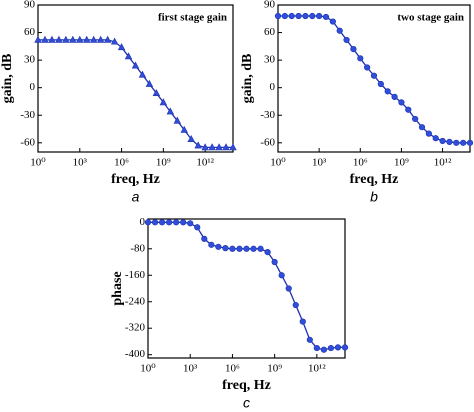 The height and width of the screenshot is (412, 474). What do you see at coordinates (163, 163) in the screenshot?
I see `x-tick-label: 10⁹` at bounding box center [163, 163].